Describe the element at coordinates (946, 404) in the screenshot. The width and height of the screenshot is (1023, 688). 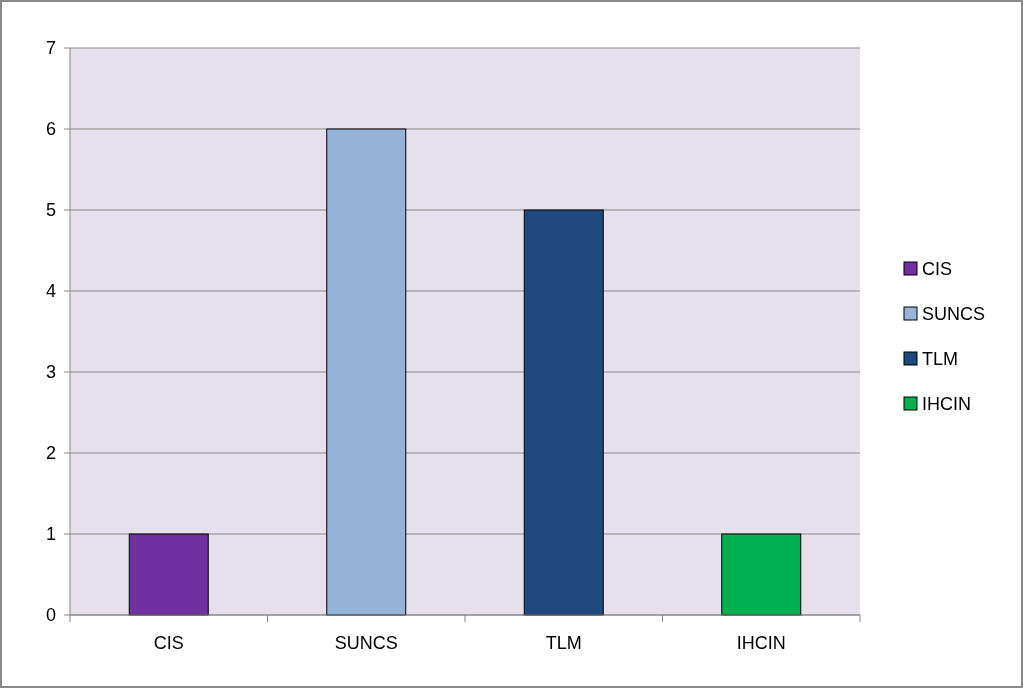
I see `legend-label: IHCIN` at that location.